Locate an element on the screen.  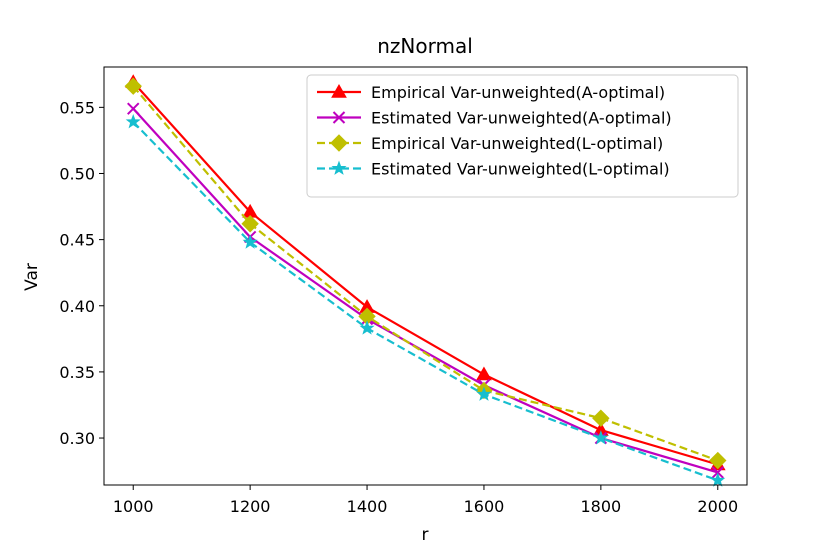
x-tick-label: 1400 is located at coordinates (367, 506).